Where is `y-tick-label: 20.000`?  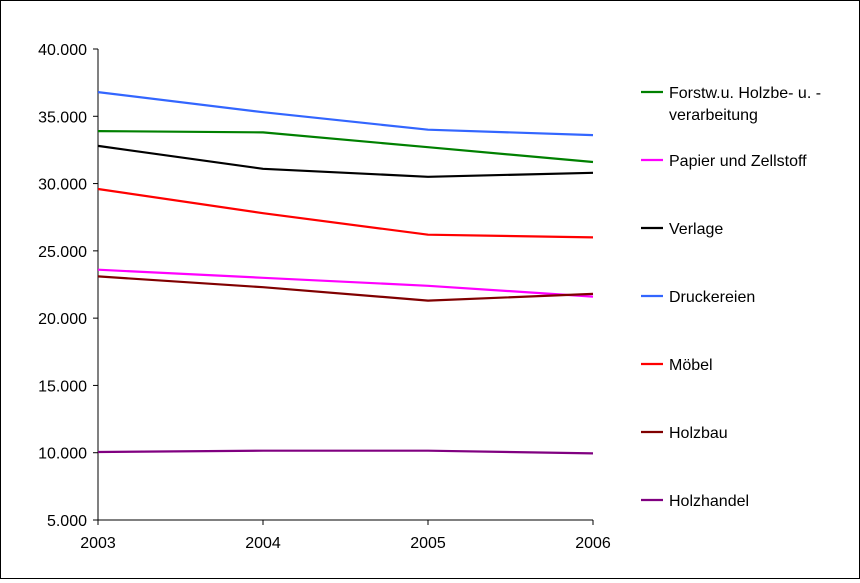 y-tick-label: 20.000 is located at coordinates (62, 319).